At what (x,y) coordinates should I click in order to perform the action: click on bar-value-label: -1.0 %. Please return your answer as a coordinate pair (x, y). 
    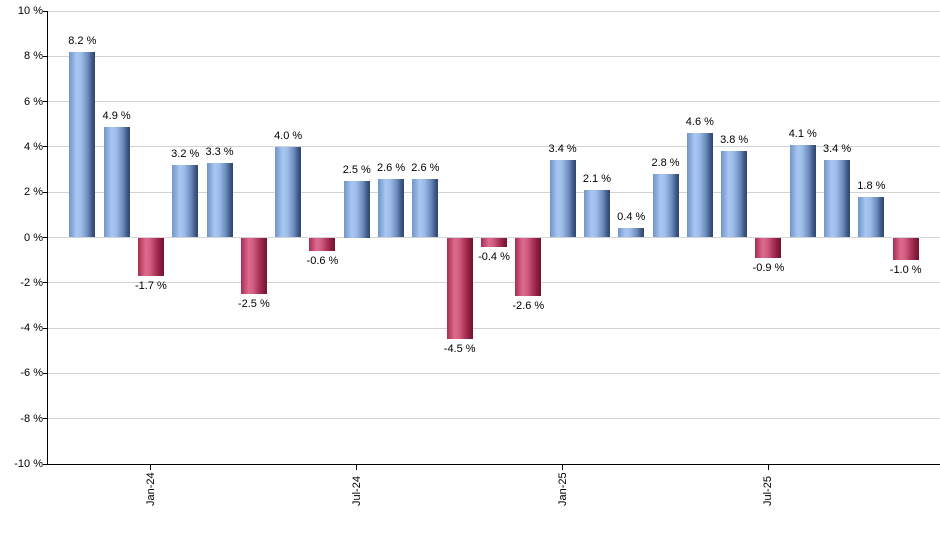
    Looking at the image, I should click on (905, 270).